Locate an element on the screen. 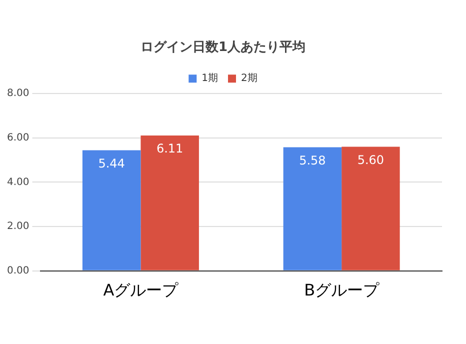 The height and width of the screenshot is (344, 466). chart-title: ログイン日数1人あたり平均 is located at coordinates (223, 48).